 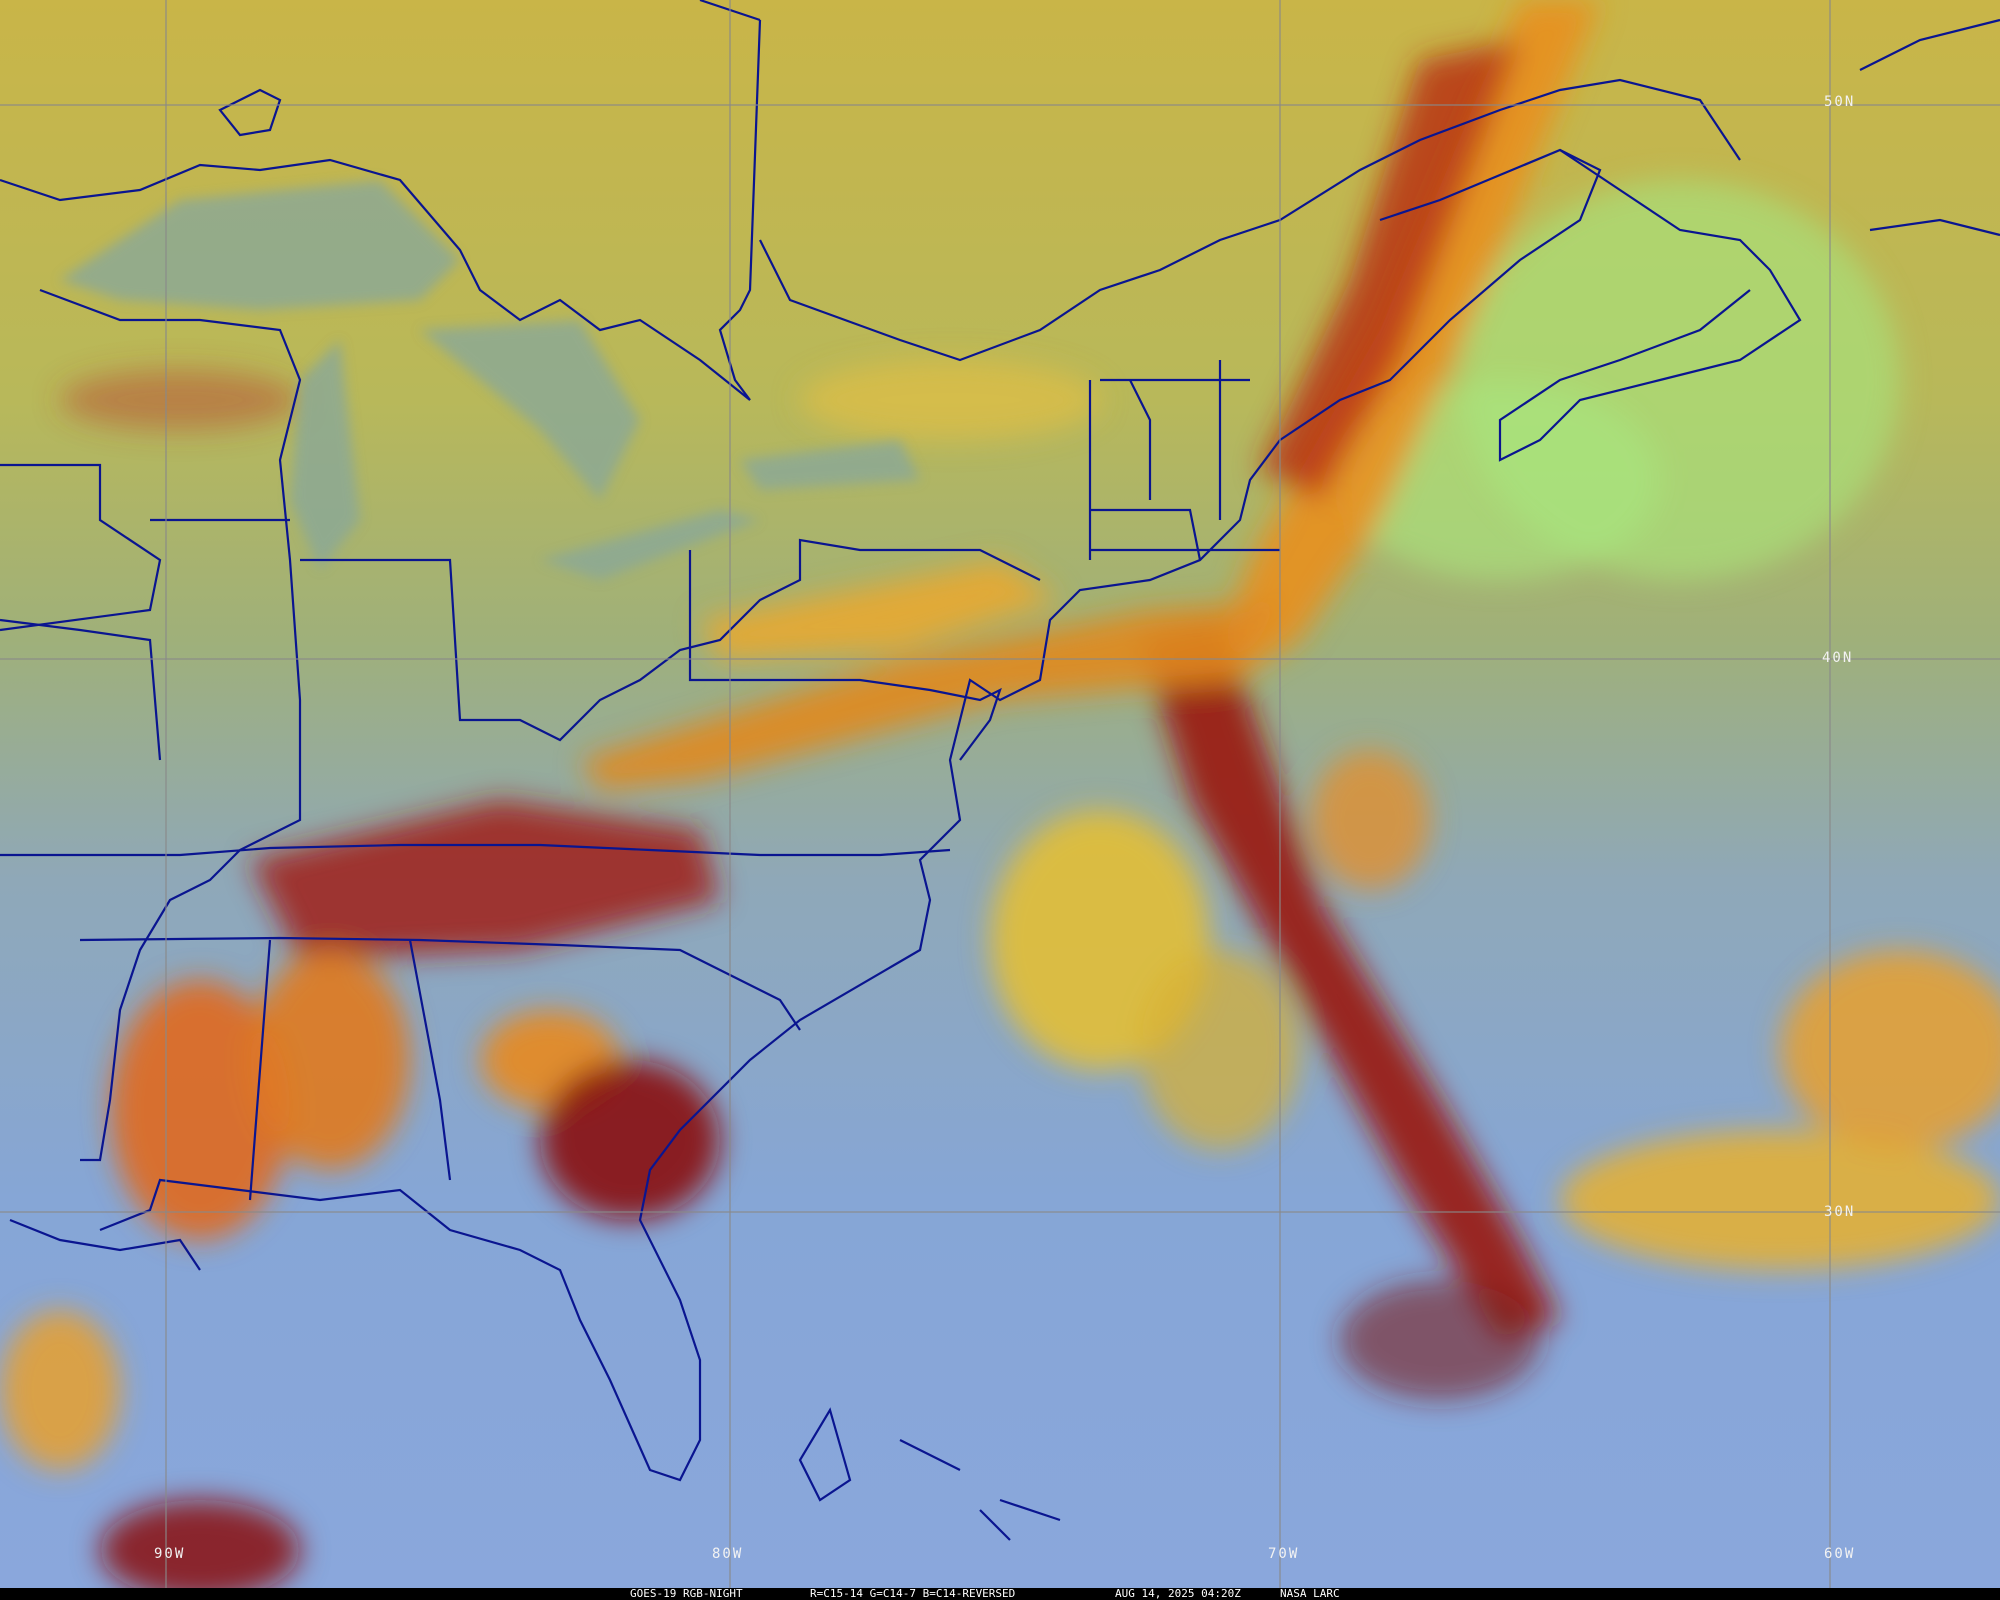 What do you see at coordinates (1838, 658) in the screenshot?
I see `lat-label-40n: 40N` at bounding box center [1838, 658].